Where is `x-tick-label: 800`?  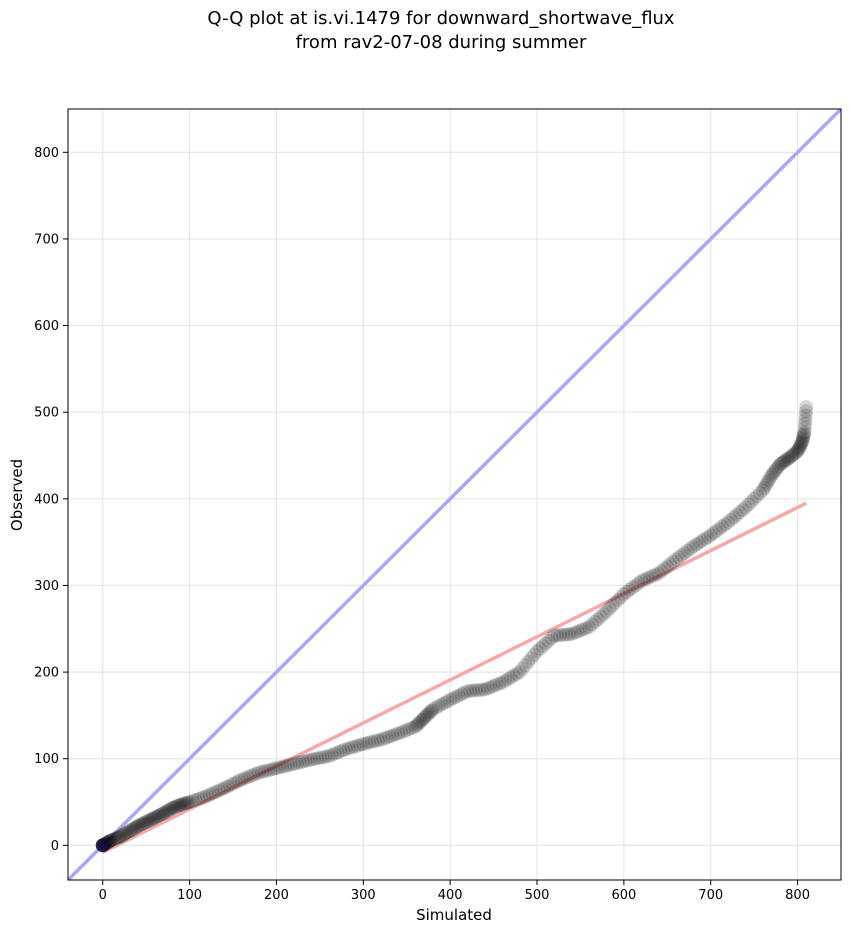
x-tick-label: 800 is located at coordinates (797, 895).